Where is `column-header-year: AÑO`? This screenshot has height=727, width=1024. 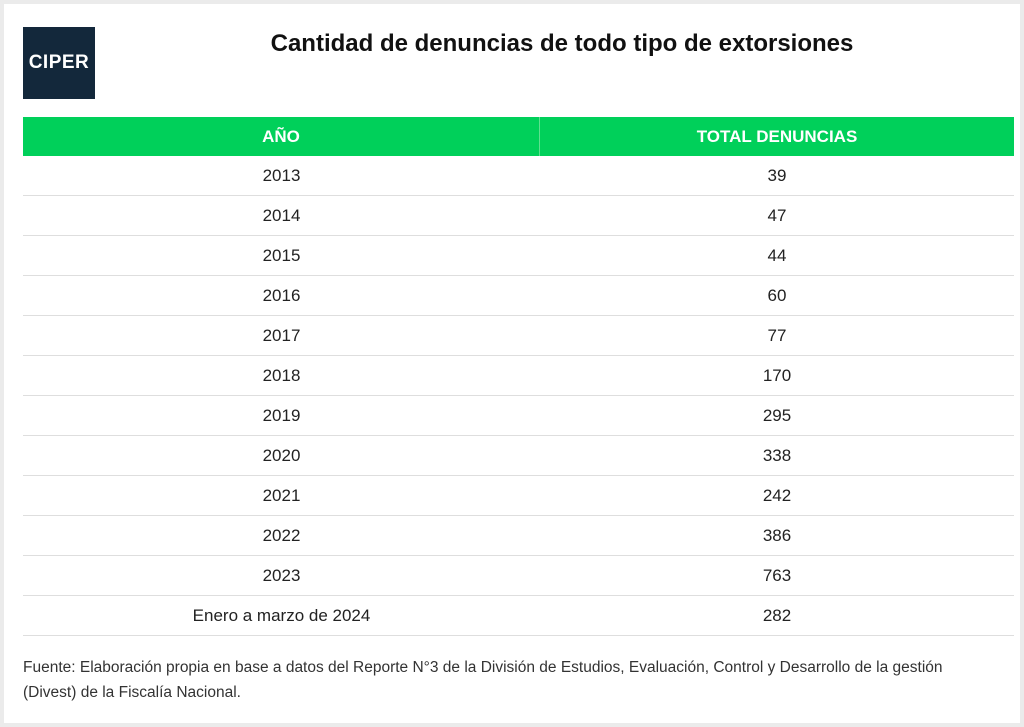 column-header-year: AÑO is located at coordinates (281, 136).